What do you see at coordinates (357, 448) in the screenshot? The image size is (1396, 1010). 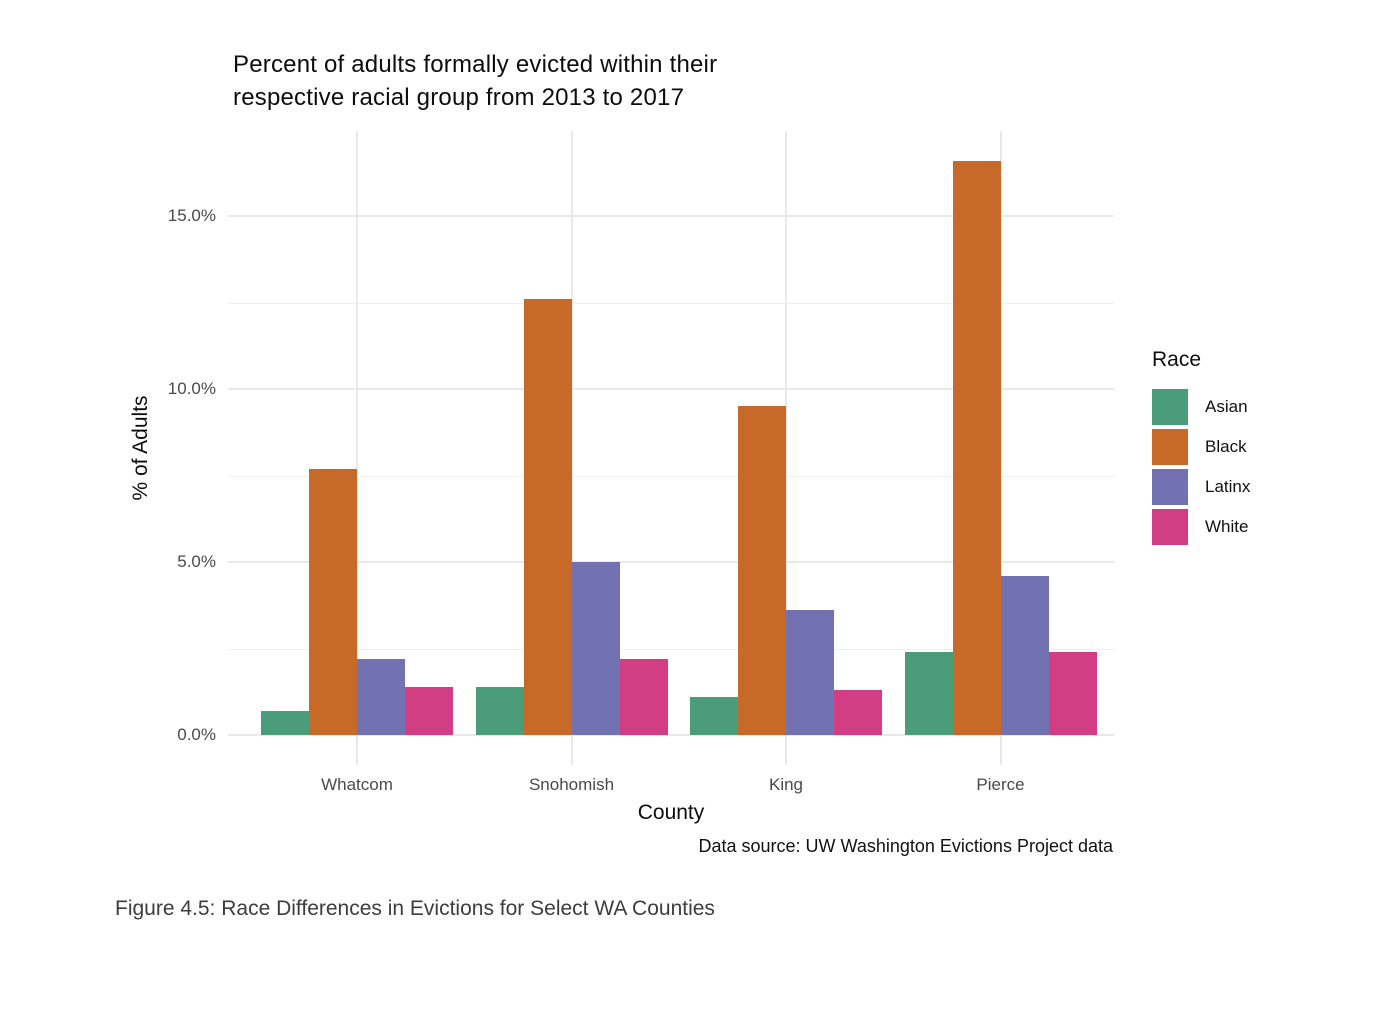 I see `x-gridline-whatcom` at bounding box center [357, 448].